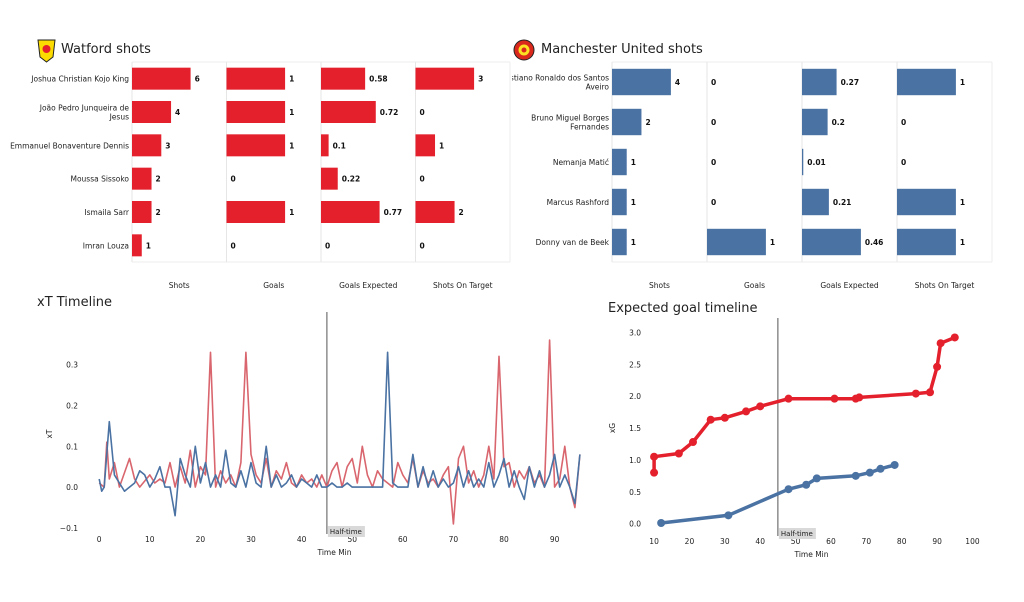  Describe the element at coordinates (635, 428) in the screenshot. I see `y-tick-label: 1.5` at that location.